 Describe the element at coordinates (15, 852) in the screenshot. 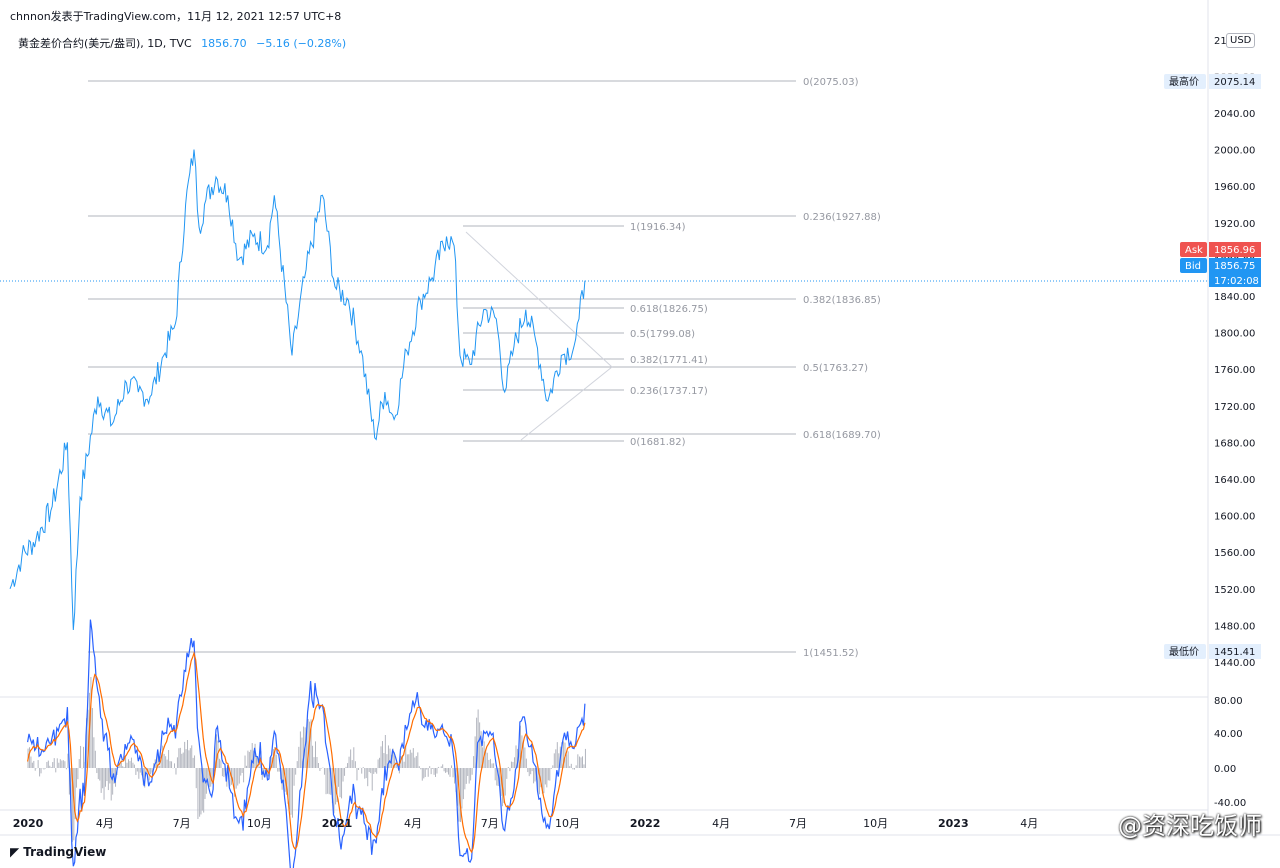

I see `tv-logo-icon: ◤` at that location.